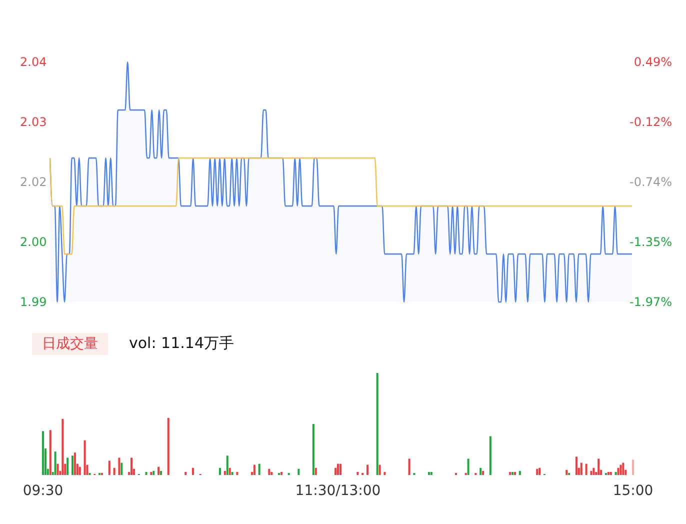 The width and height of the screenshot is (686, 524). Describe the element at coordinates (181, 343) in the screenshot. I see `text: vol: 11.14万手` at that location.